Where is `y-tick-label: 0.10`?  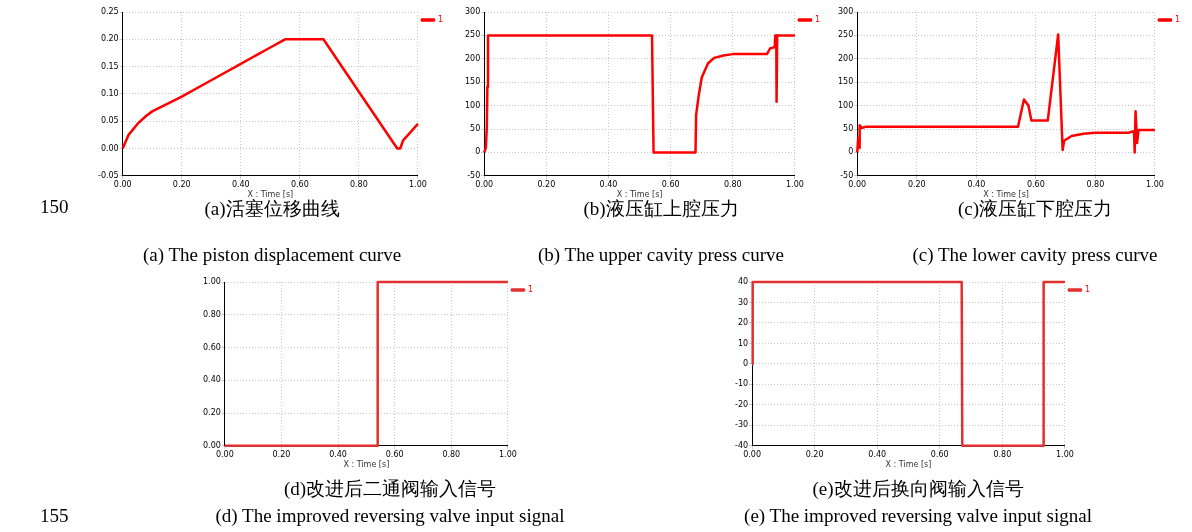 y-tick-label: 0.10 is located at coordinates (109, 93).